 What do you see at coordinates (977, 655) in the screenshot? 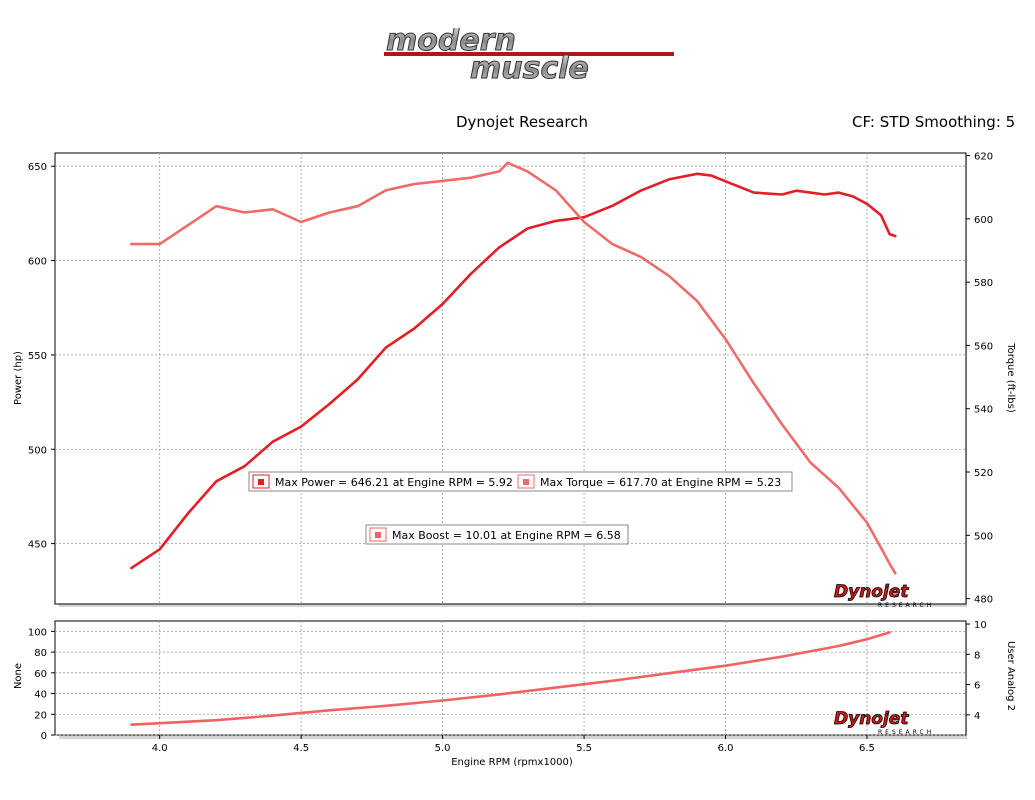
I see `bottom-y2tick-label: 8` at bounding box center [977, 655].